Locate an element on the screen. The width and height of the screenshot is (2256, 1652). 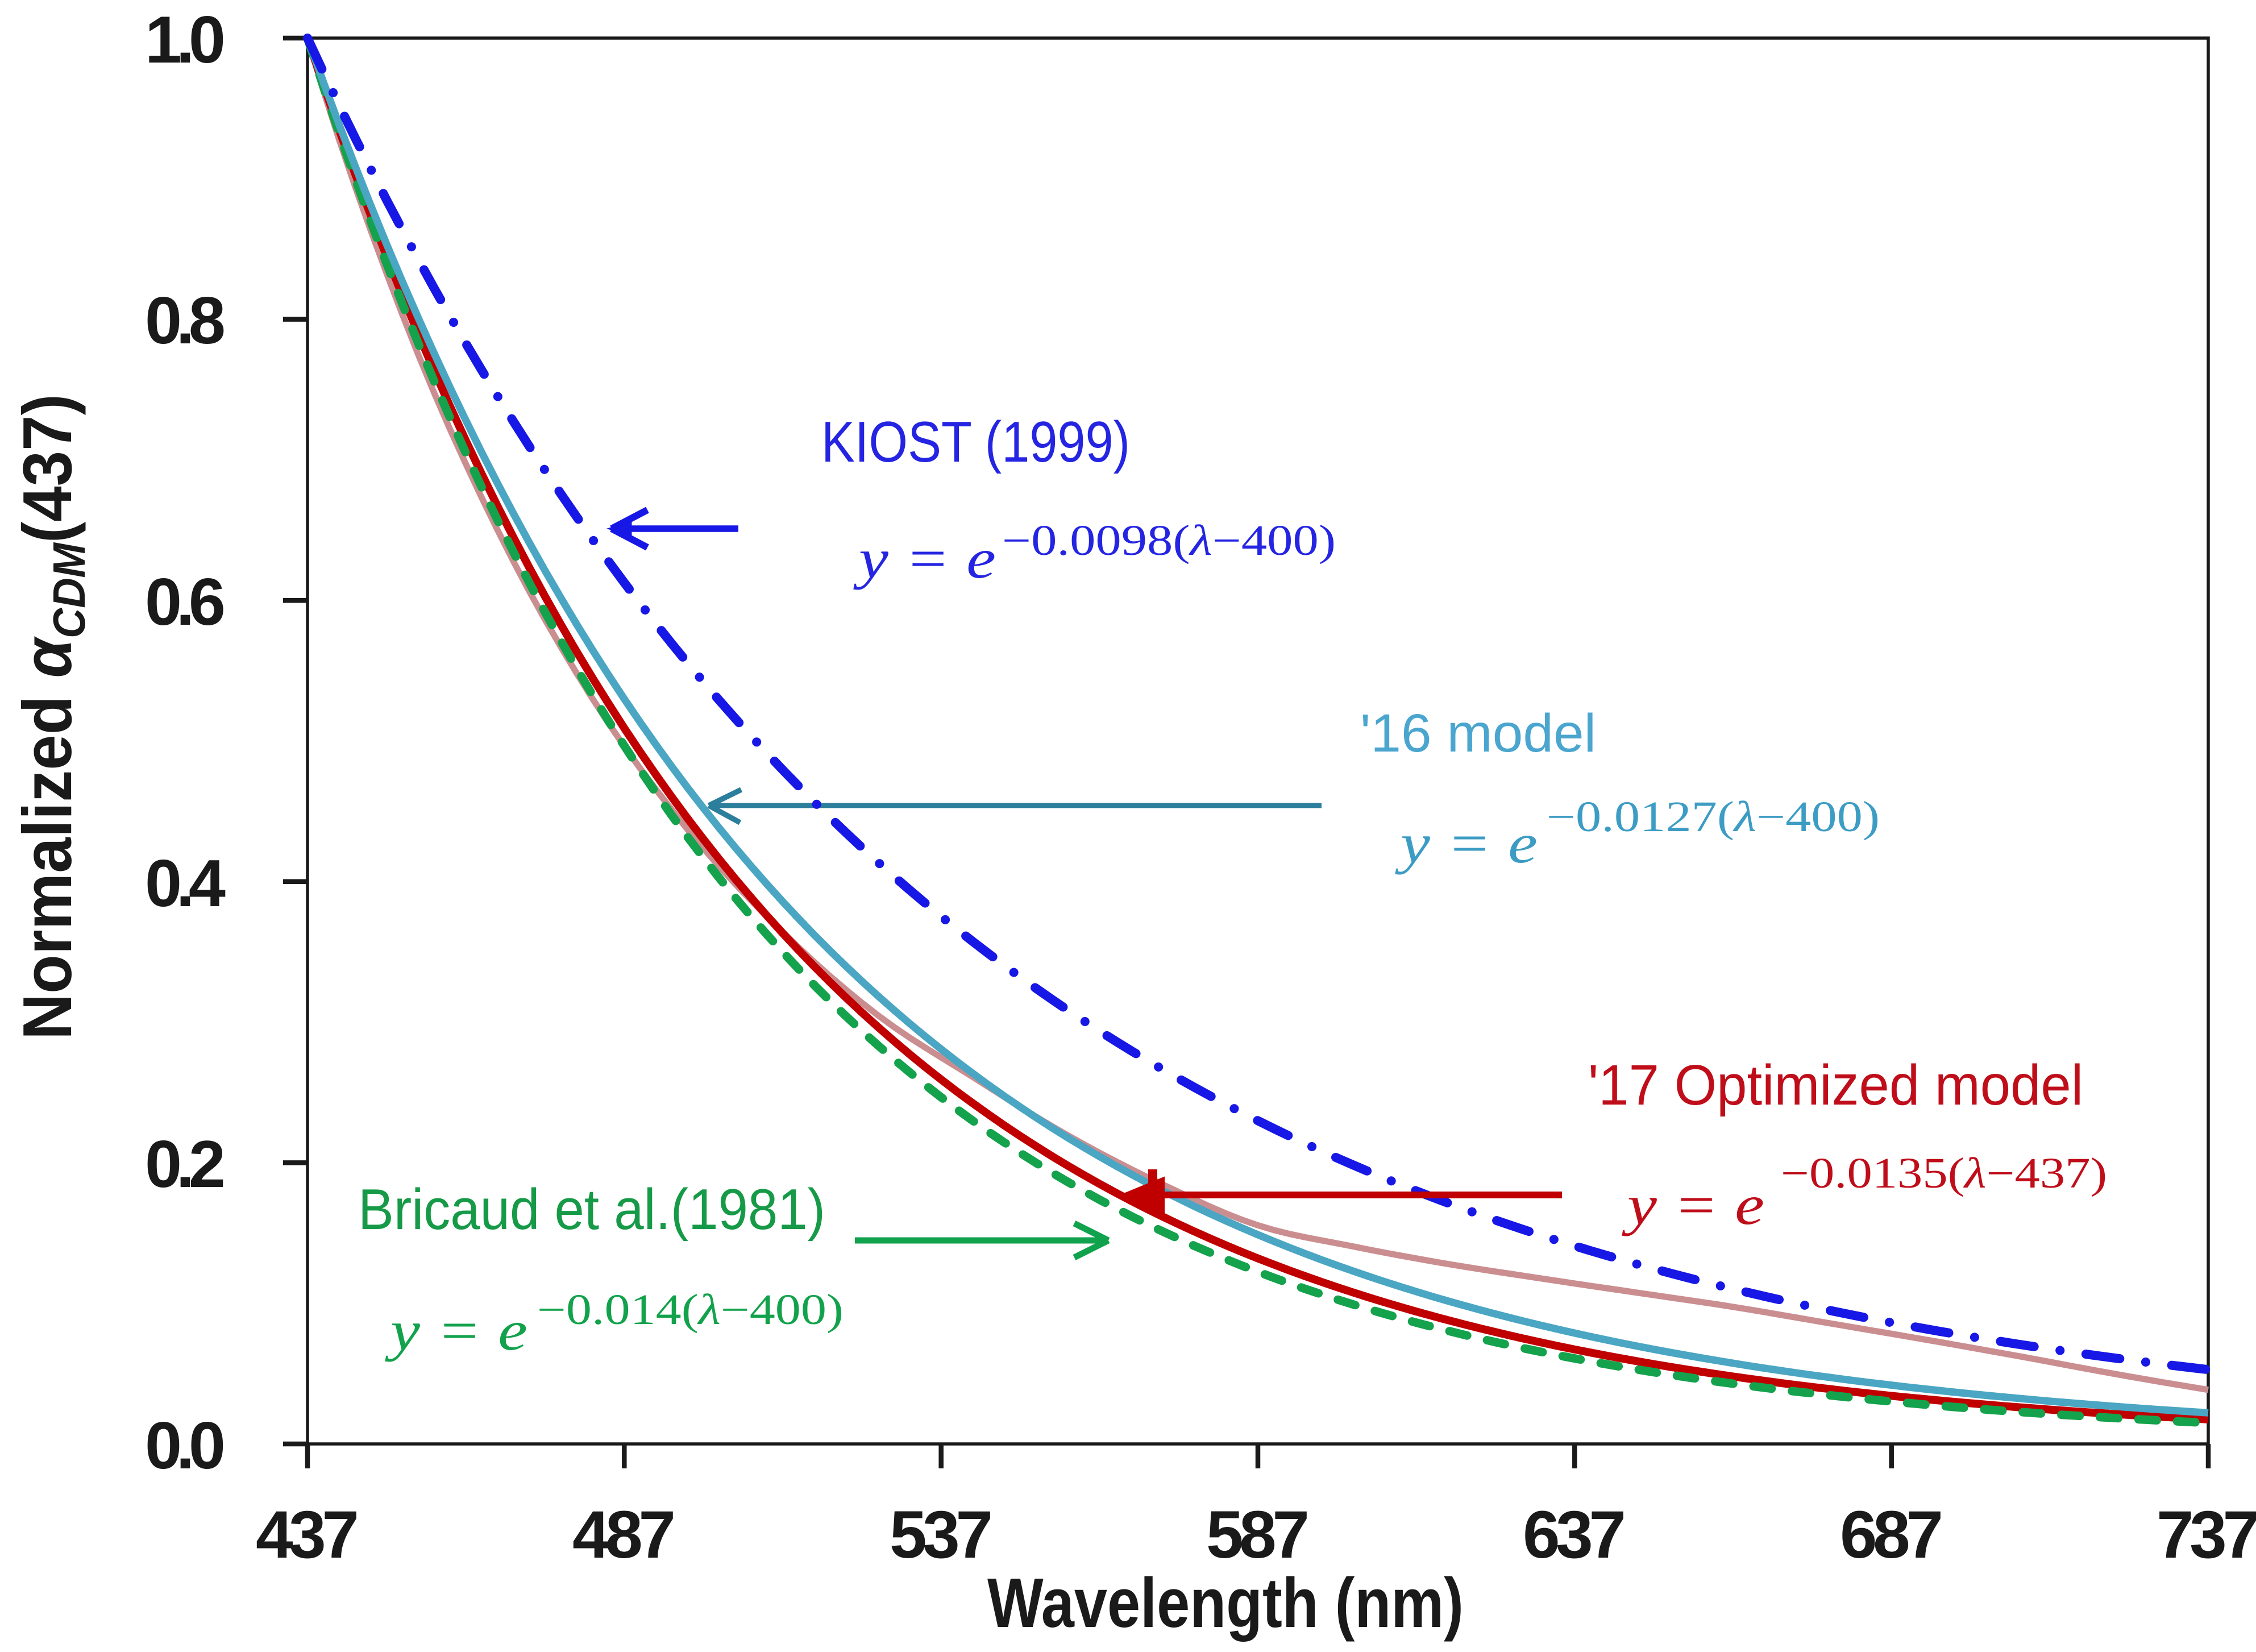
svg-text: 0.8 is located at coordinates (185, 320).